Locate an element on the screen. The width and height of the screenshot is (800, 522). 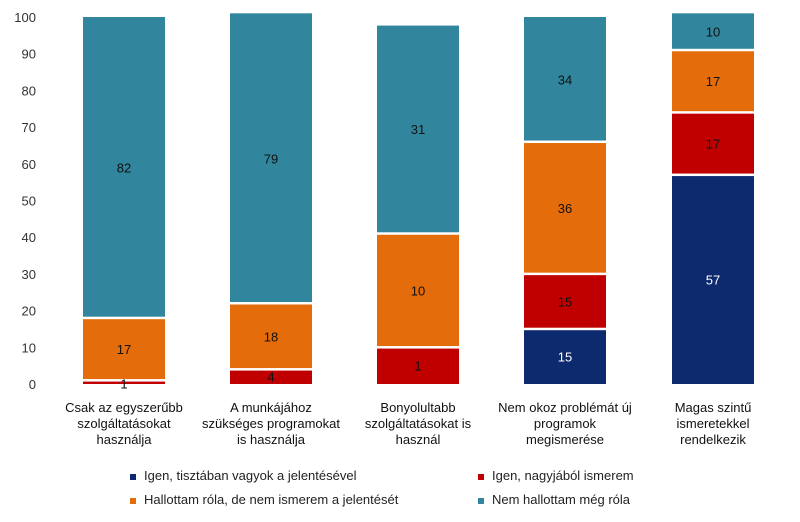
data-label: 34 is located at coordinates (565, 79).